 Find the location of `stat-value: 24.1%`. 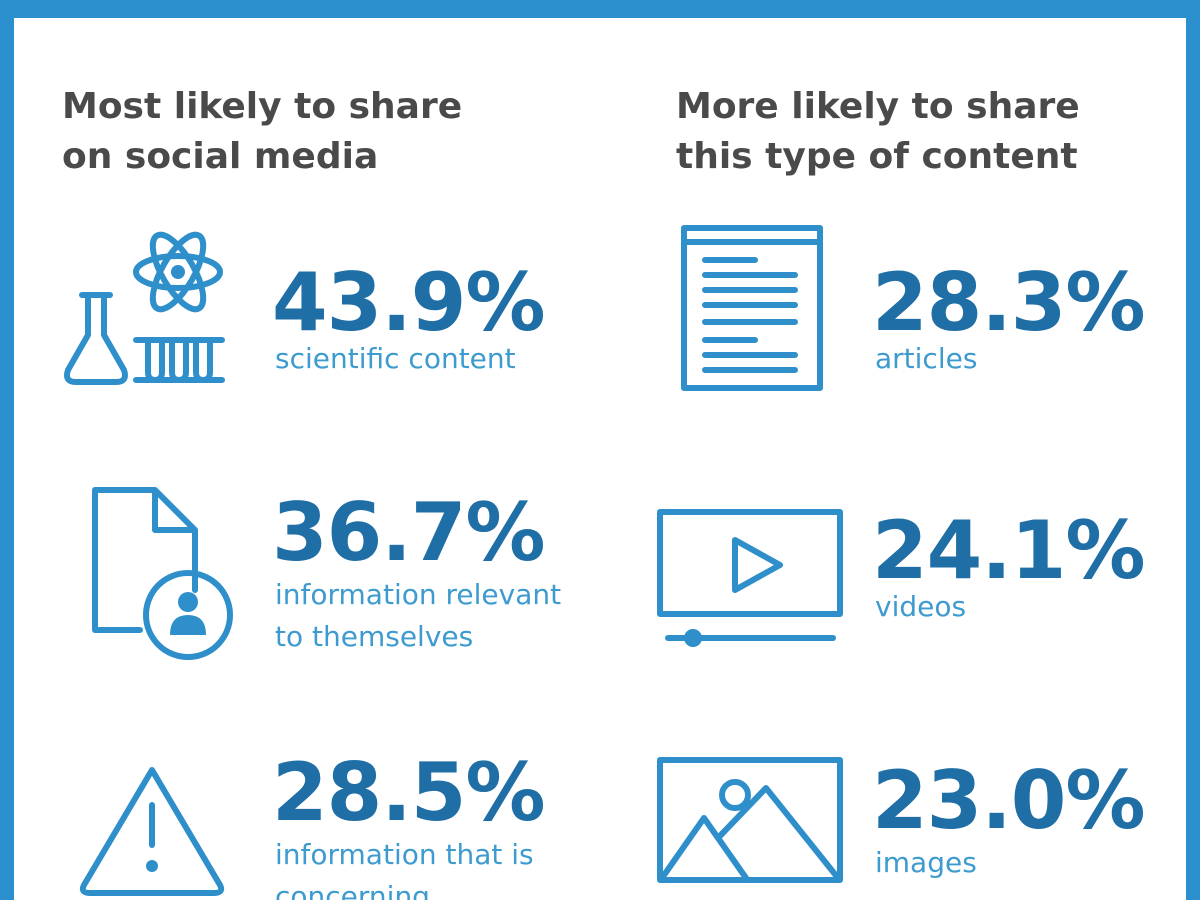

stat-value: 24.1% is located at coordinates (1008, 550).